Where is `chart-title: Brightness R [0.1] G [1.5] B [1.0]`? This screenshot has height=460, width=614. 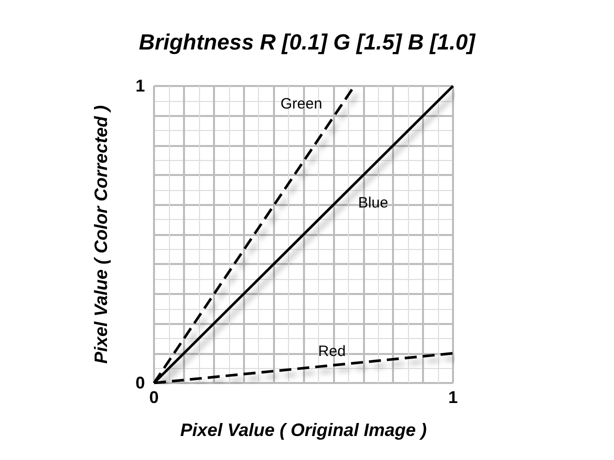
chart-title: Brightness R [0.1] G [1.5] B [1.0] is located at coordinates (307, 42).